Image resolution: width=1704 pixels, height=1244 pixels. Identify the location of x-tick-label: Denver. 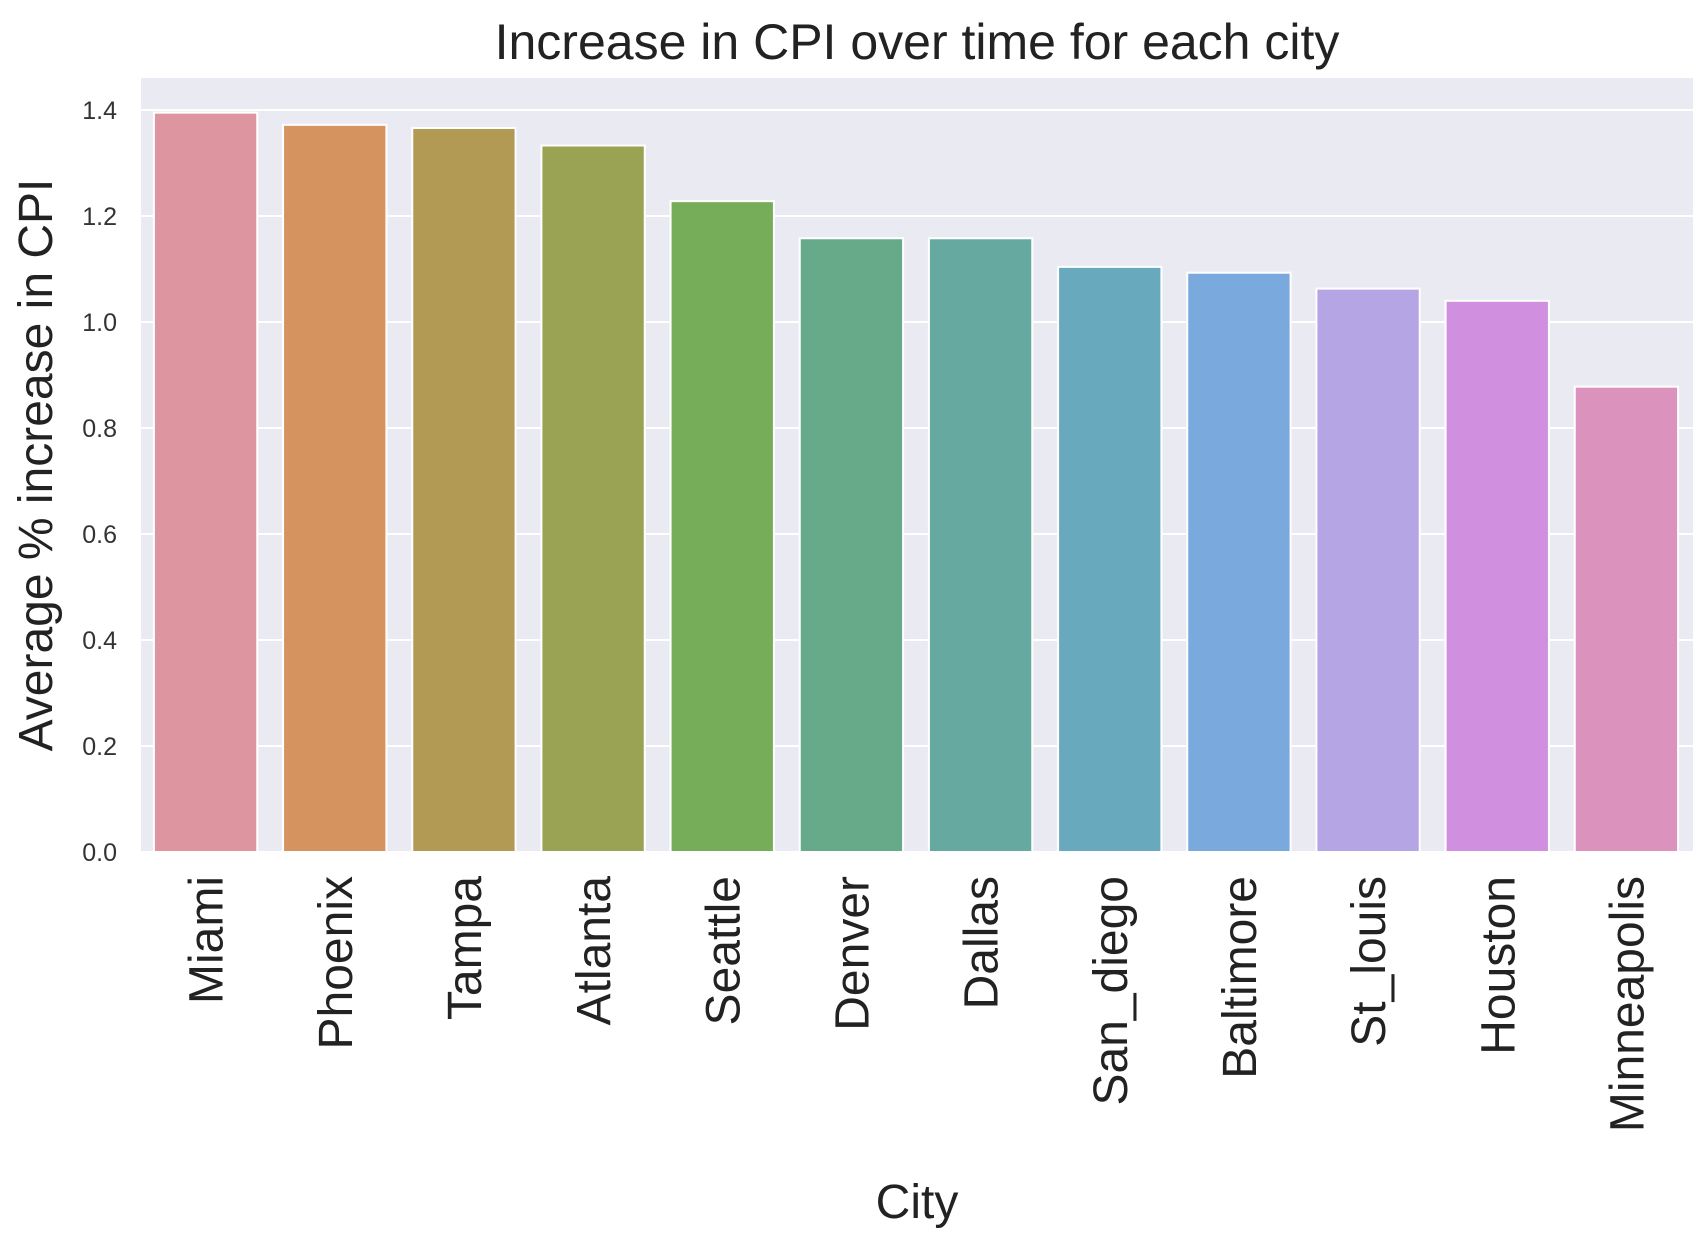
(852, 953).